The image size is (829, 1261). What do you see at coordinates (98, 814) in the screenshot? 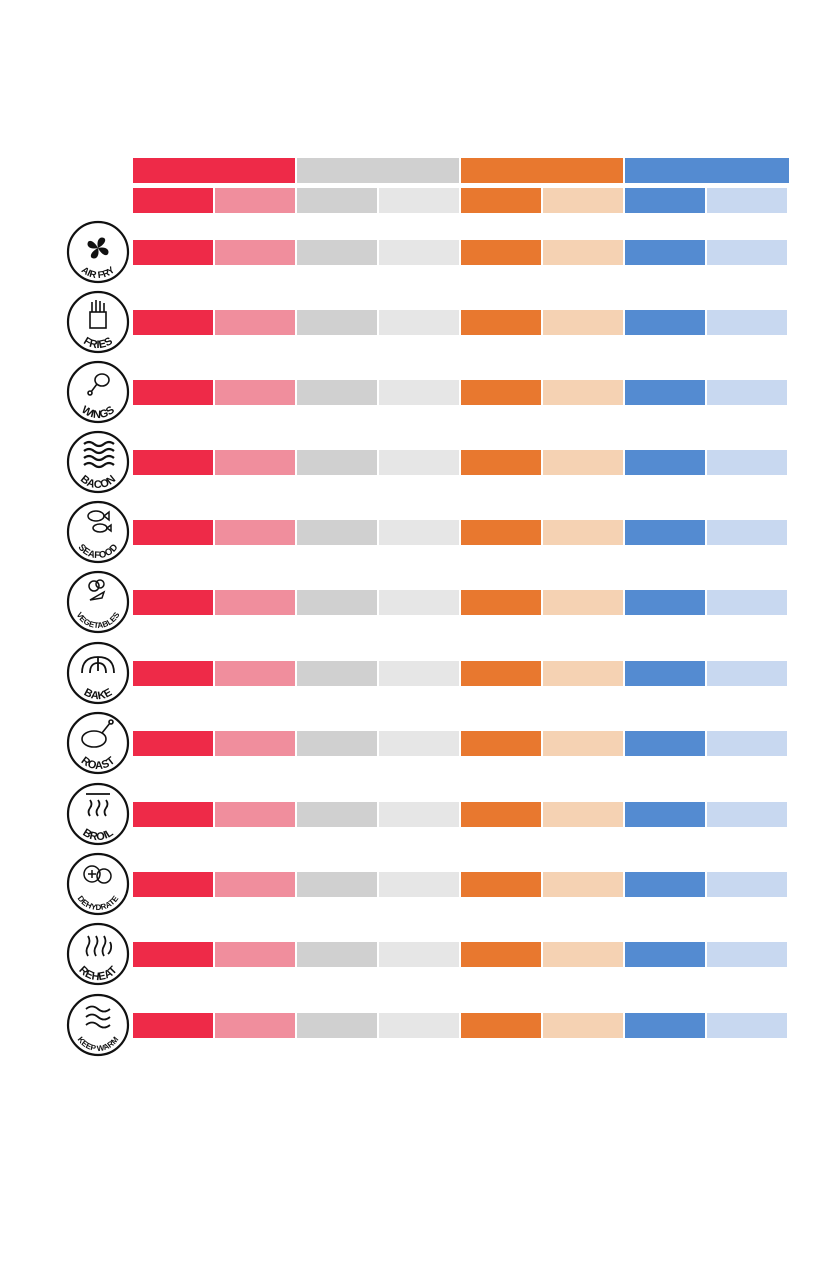
I see `broil-heat-icon: BROIL` at bounding box center [98, 814].